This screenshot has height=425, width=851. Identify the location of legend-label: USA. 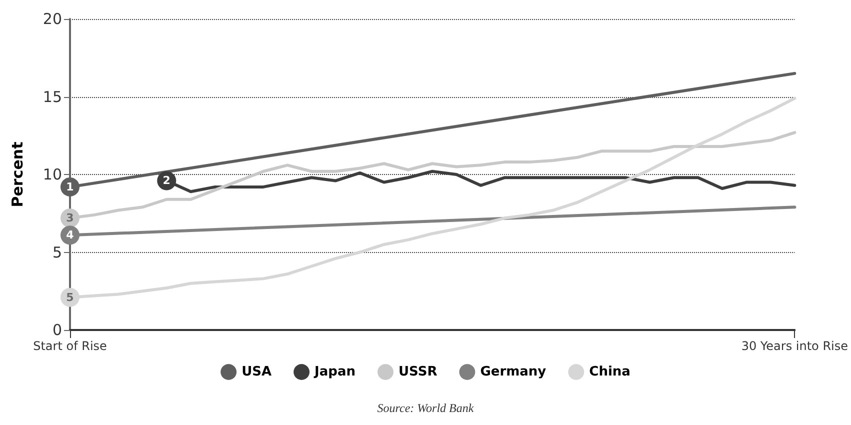
(257, 372).